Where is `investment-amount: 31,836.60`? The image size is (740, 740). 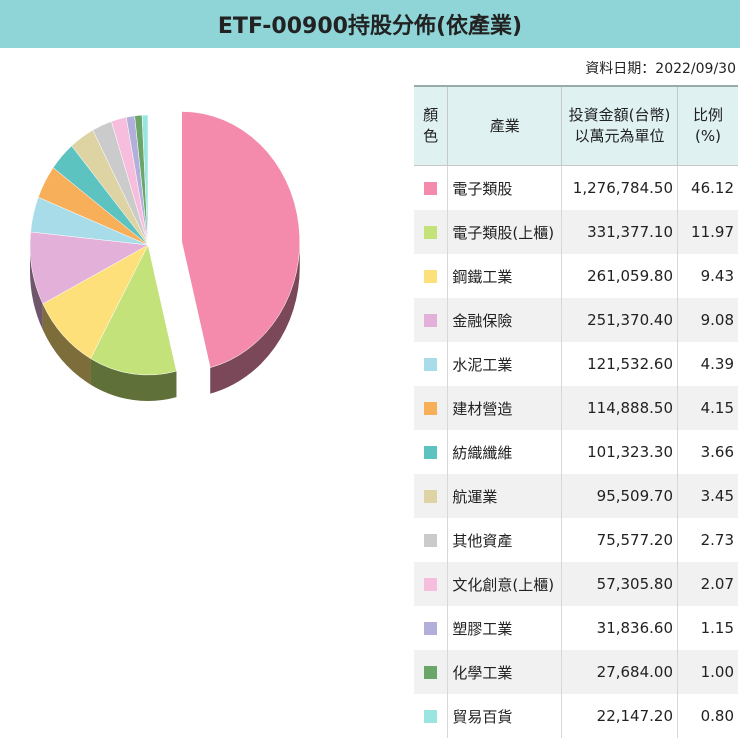
investment-amount: 31,836.60 is located at coordinates (619, 628).